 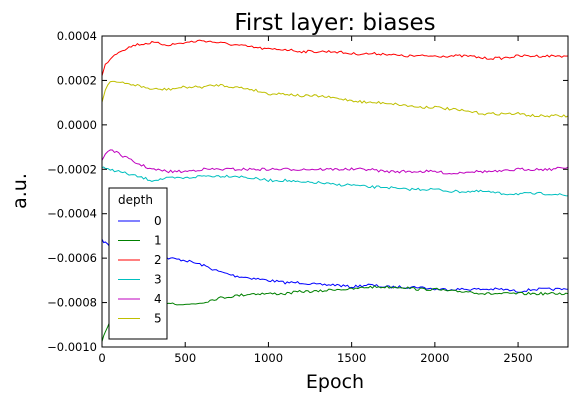 I want to click on y-tick-label: −0.0002, so click(x=72, y=169).